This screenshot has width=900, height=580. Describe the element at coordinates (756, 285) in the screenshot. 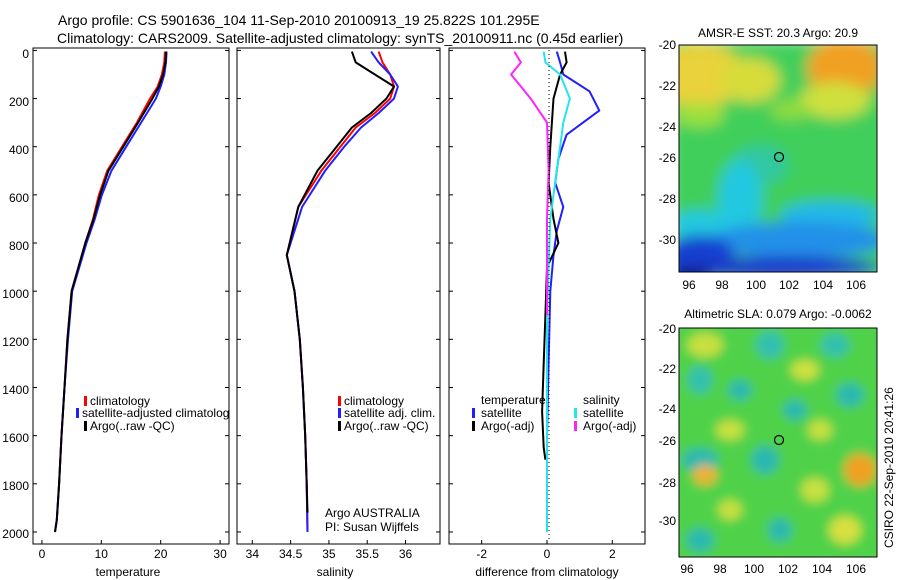

I see `sst-xtick: 100` at that location.